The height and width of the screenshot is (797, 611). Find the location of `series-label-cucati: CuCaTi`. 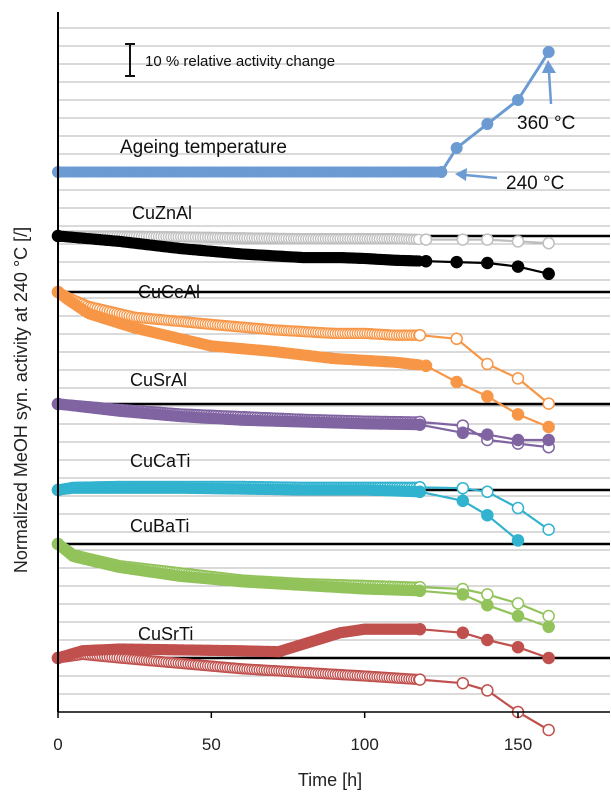

series-label-cucati: CuCaTi is located at coordinates (160, 461).